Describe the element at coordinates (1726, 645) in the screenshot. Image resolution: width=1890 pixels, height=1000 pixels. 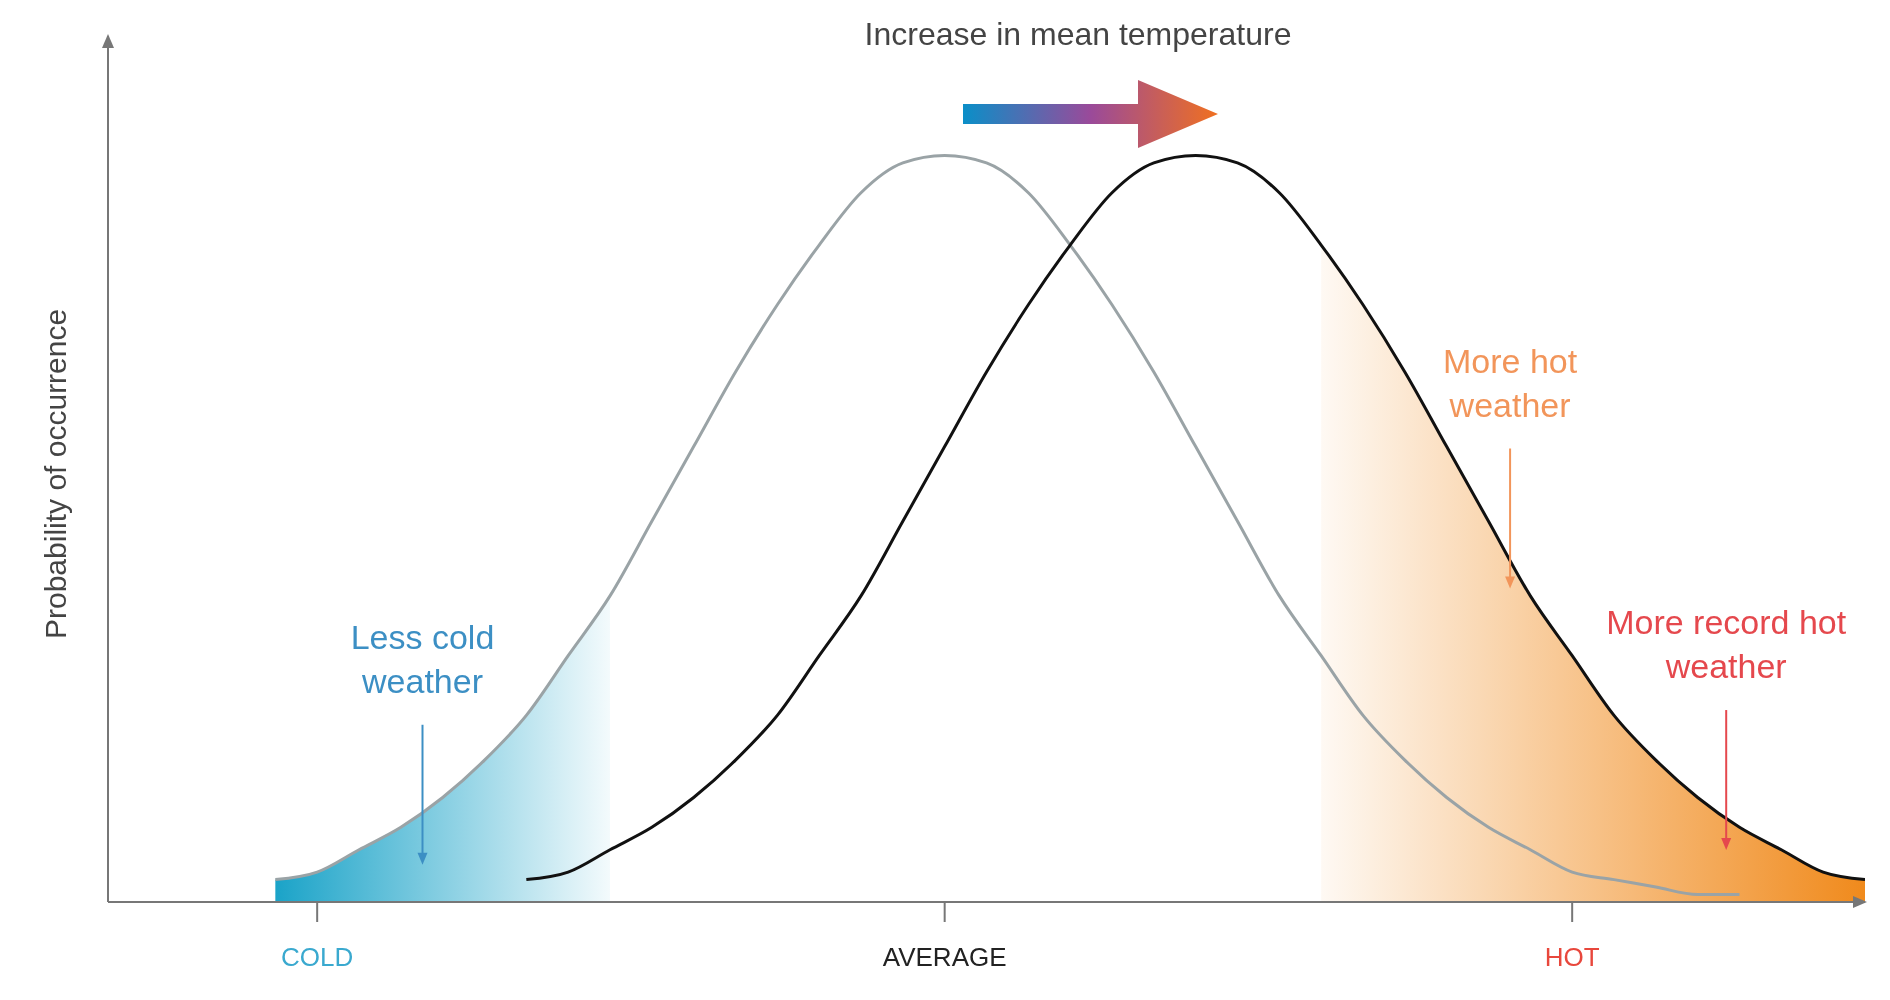
I see `annotation: More record hot weather` at that location.